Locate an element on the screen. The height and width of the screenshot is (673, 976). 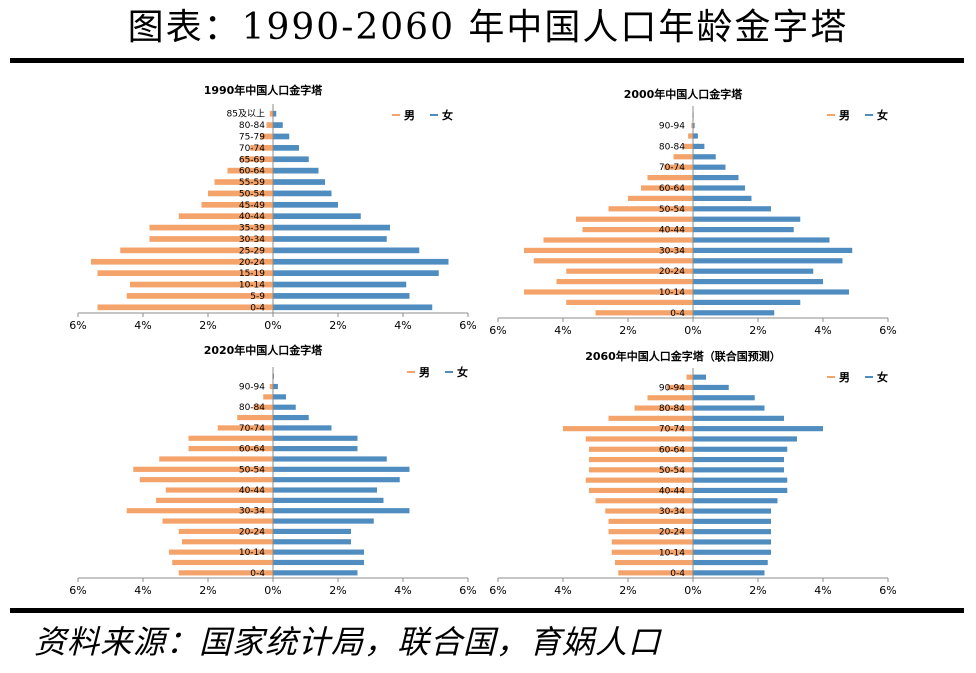
age-label: 90-94 is located at coordinates (672, 127).